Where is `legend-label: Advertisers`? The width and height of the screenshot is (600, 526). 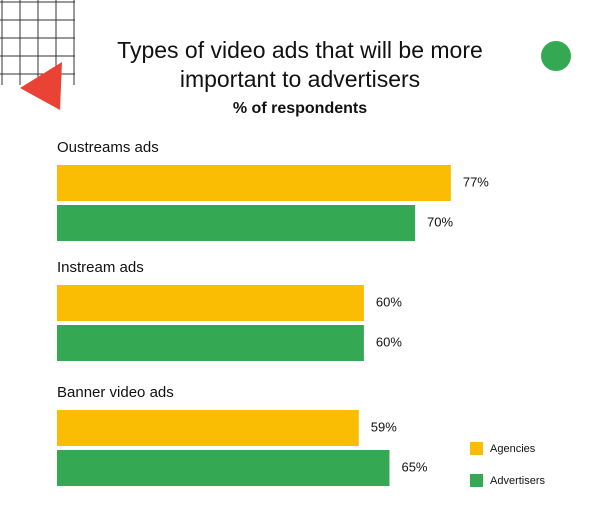
legend-label: Advertisers is located at coordinates (518, 481).